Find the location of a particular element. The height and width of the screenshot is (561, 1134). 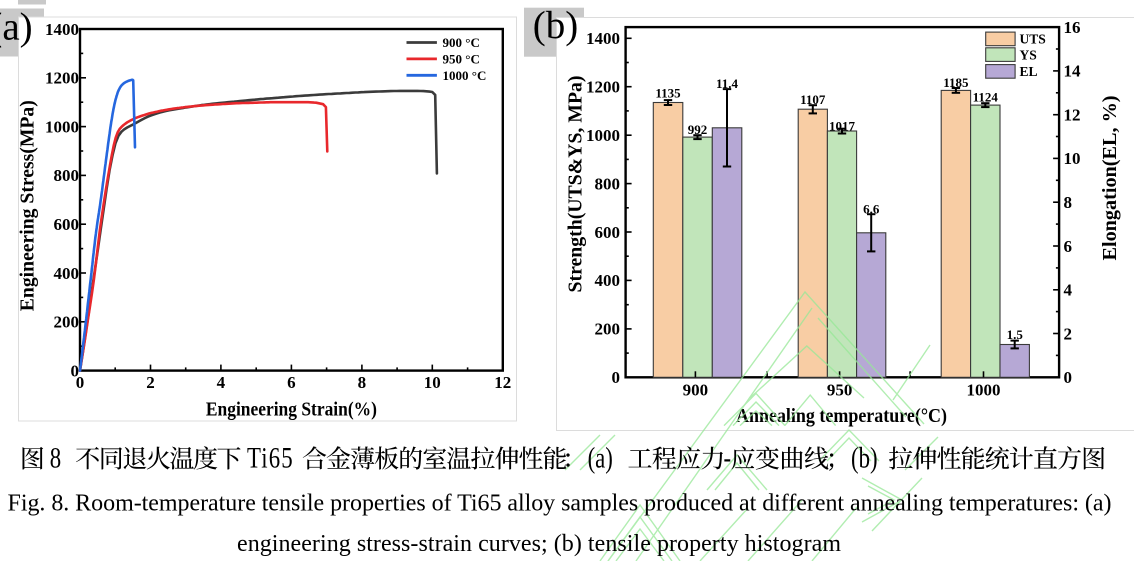

svg-text: 1017 is located at coordinates (842, 126).